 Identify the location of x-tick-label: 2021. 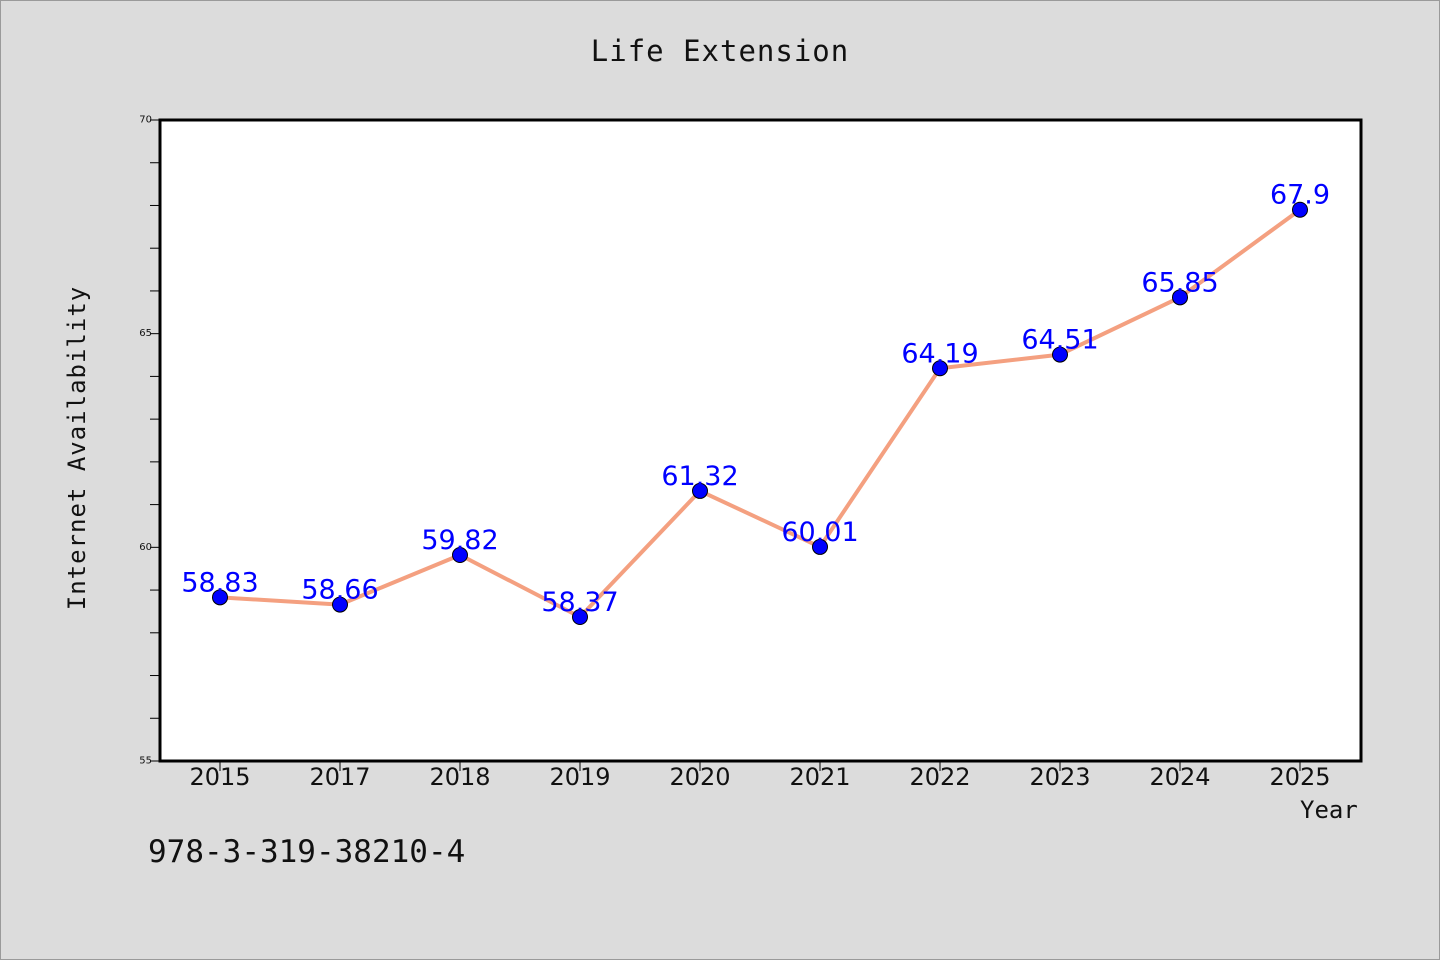
(819, 777).